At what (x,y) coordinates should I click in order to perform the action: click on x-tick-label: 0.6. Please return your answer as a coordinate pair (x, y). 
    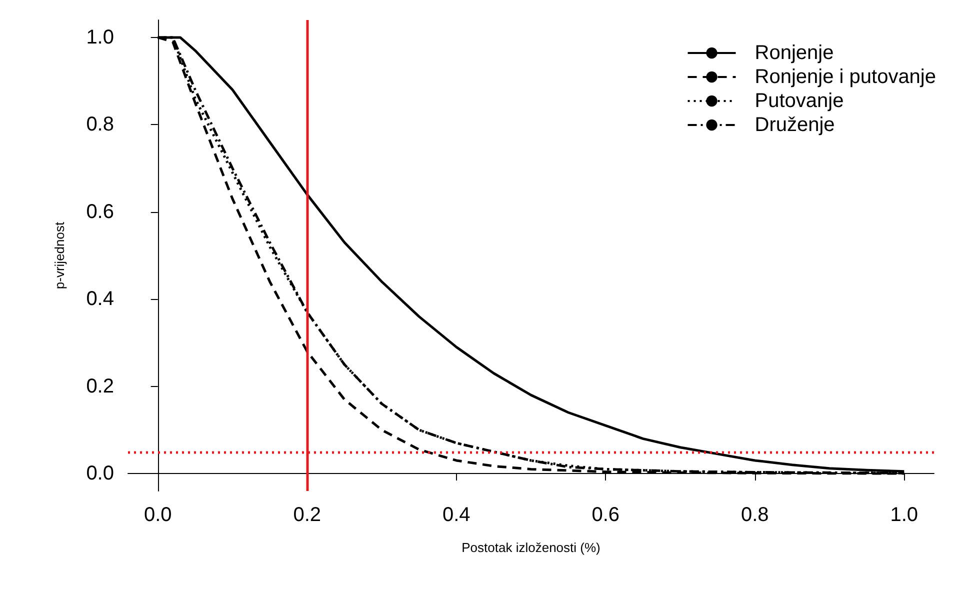
    Looking at the image, I should click on (606, 515).